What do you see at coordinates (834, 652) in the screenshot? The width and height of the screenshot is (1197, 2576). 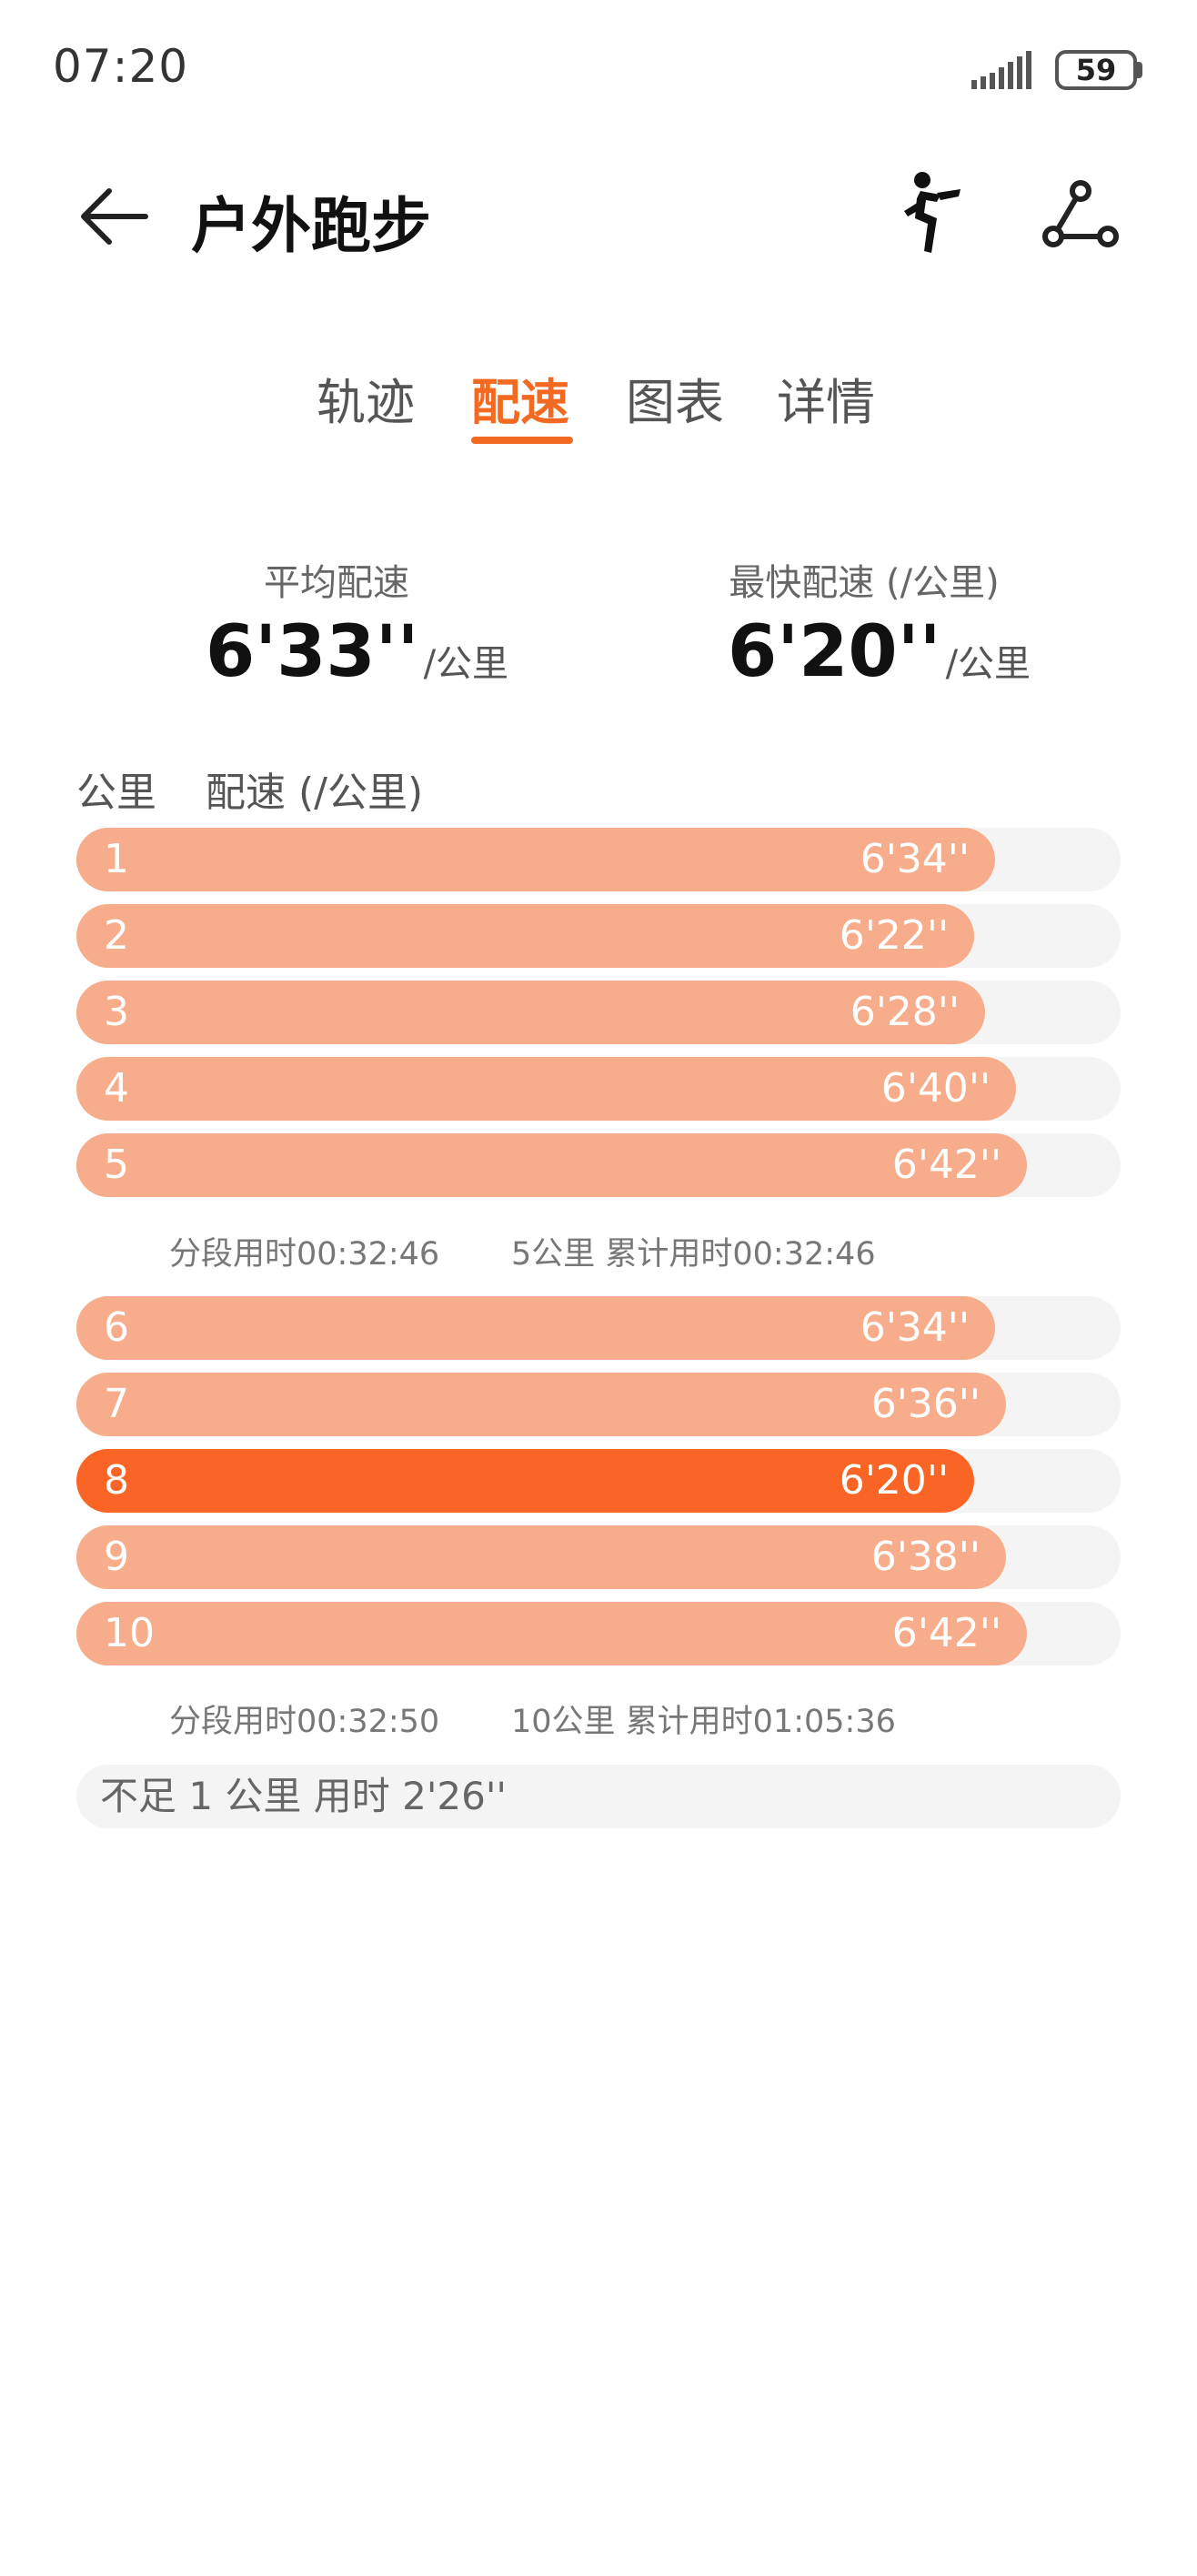 I see `fastest-pace-value: 6'20''` at bounding box center [834, 652].